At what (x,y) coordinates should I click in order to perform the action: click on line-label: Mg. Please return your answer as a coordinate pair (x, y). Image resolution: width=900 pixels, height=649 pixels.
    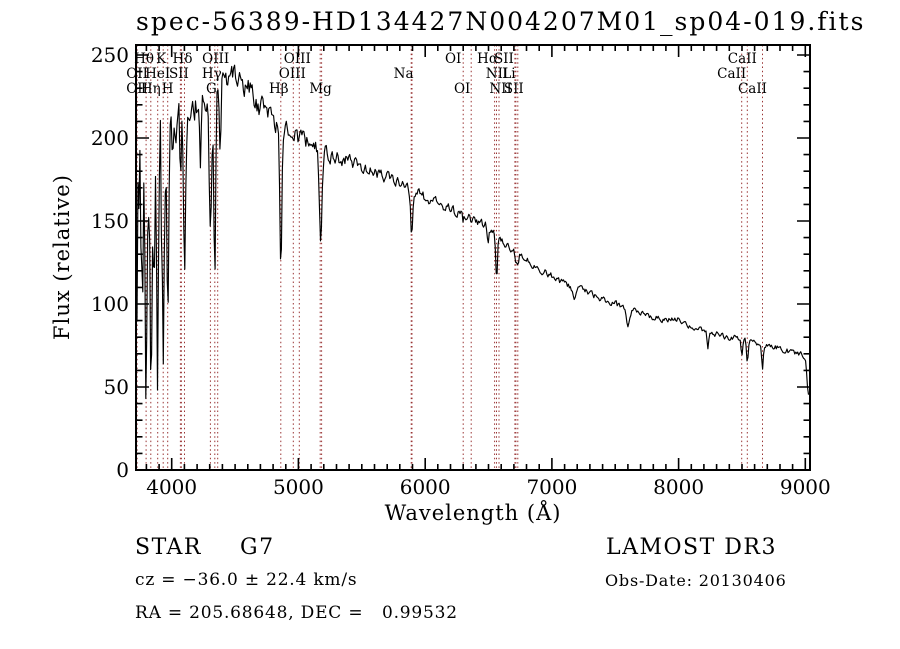
    Looking at the image, I should click on (320, 89).